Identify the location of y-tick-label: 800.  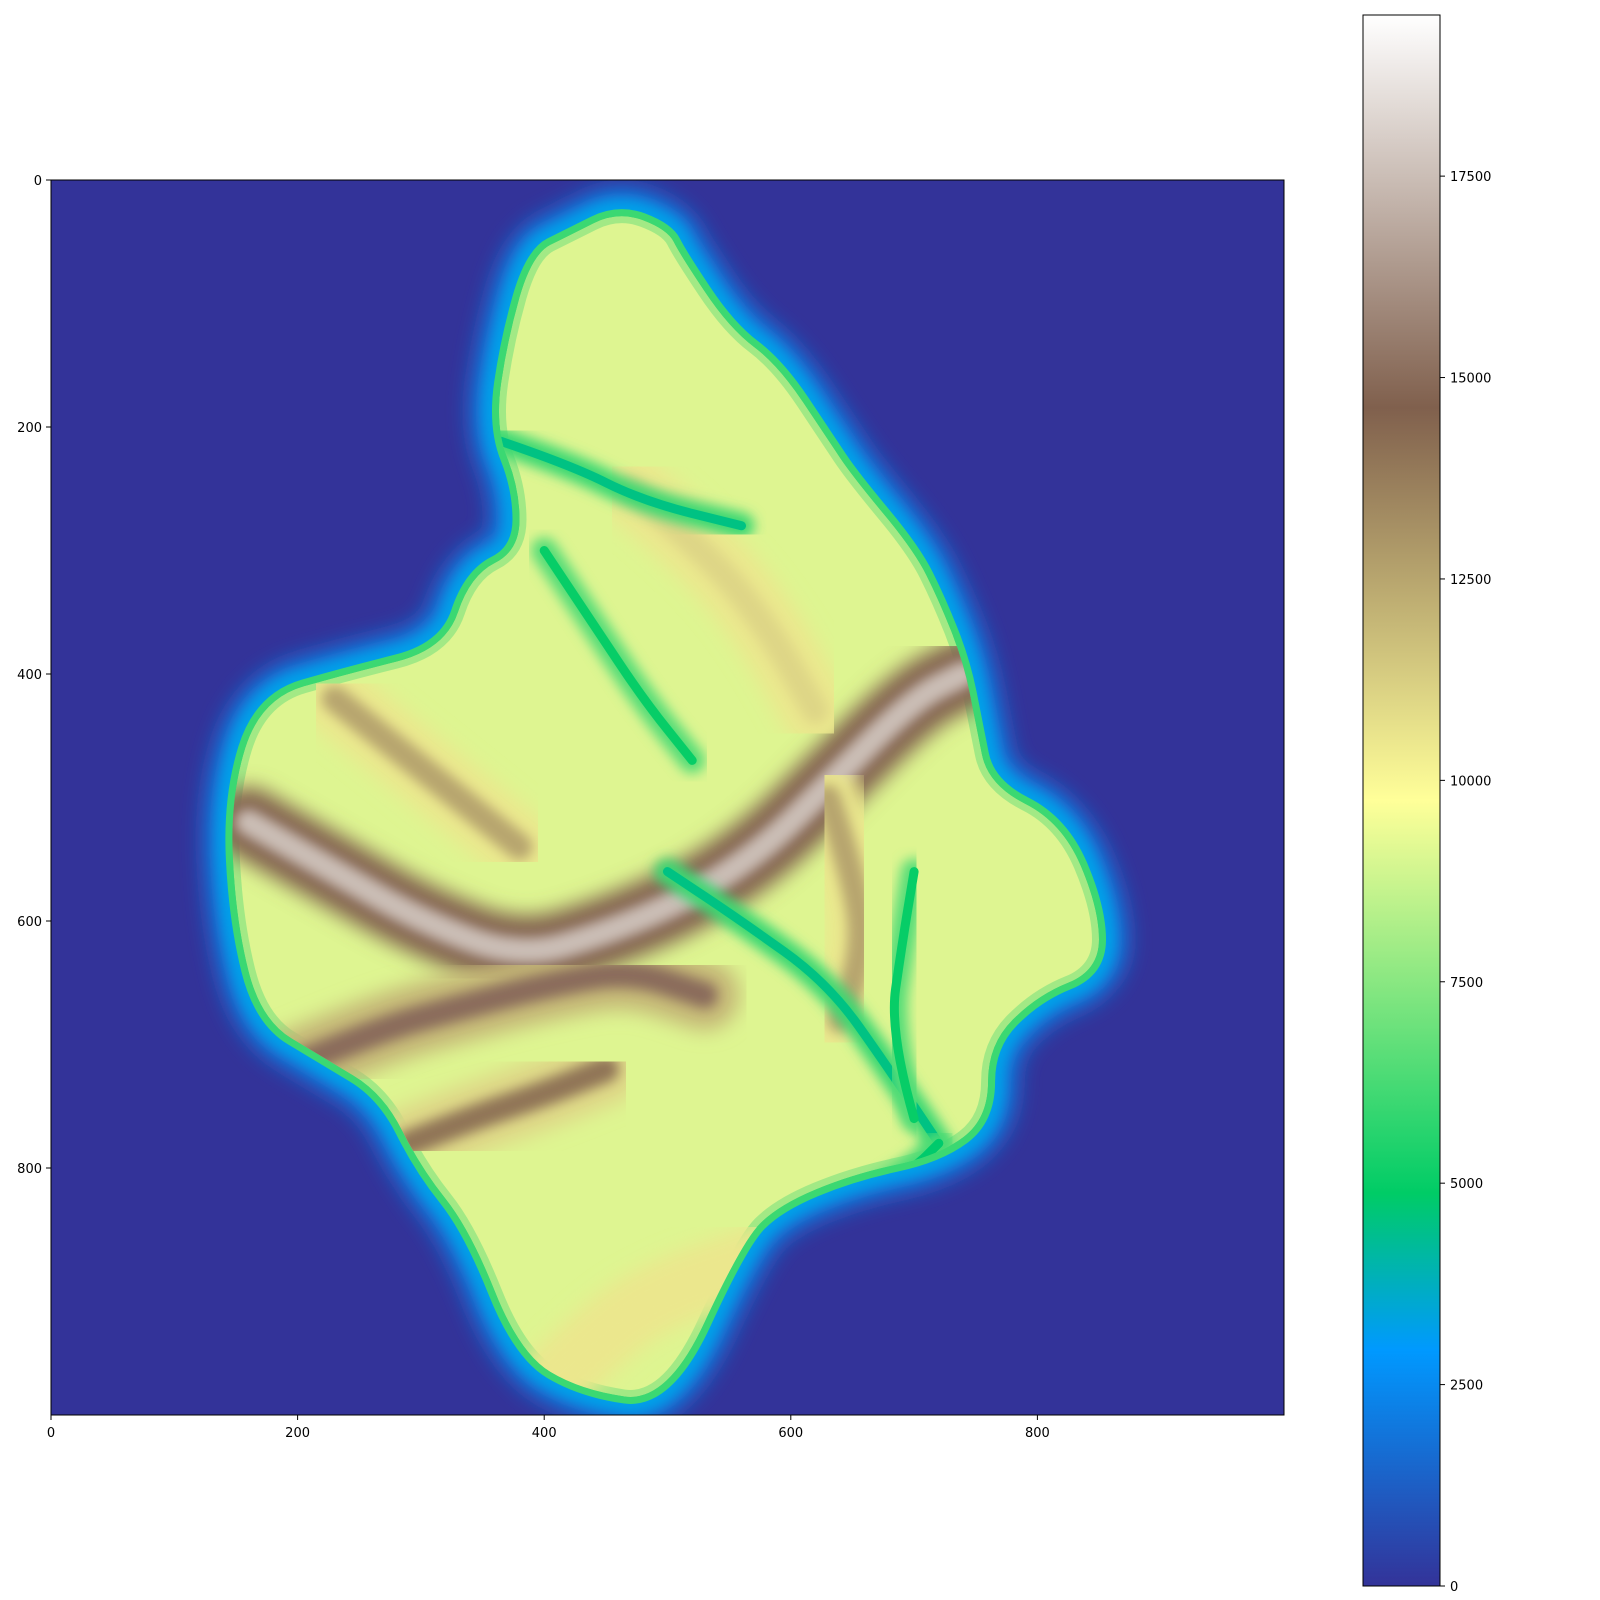
(29, 1169).